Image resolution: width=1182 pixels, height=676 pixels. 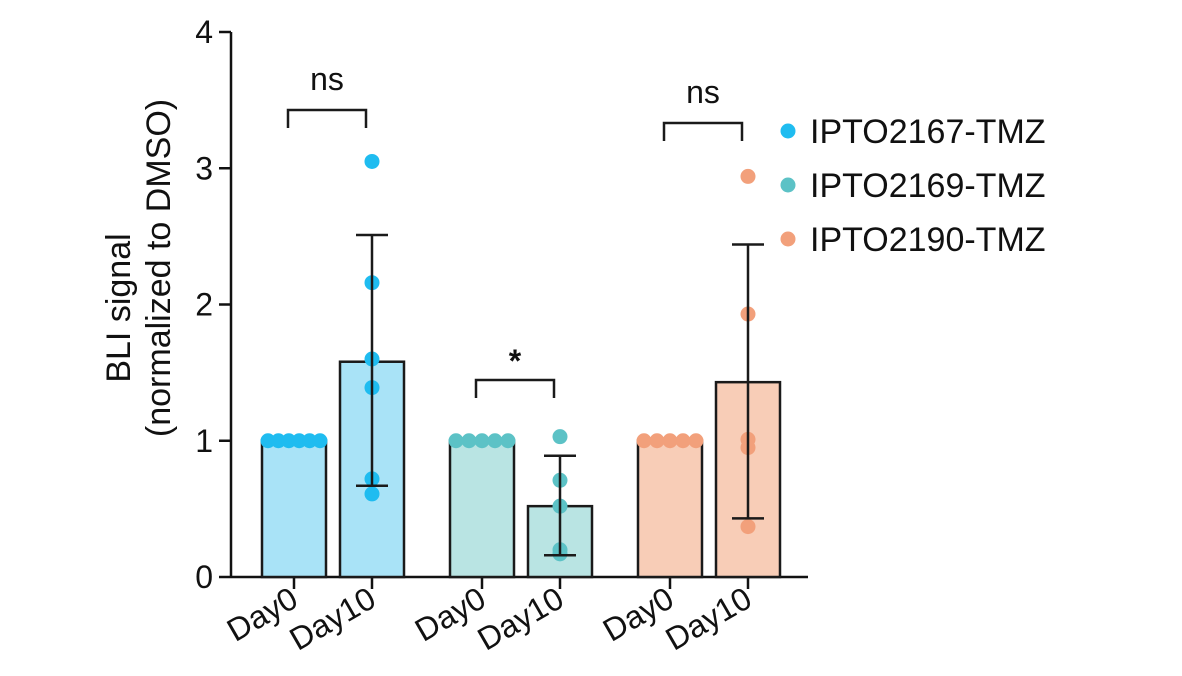 I want to click on y-tick-label: 4, so click(x=204, y=32).